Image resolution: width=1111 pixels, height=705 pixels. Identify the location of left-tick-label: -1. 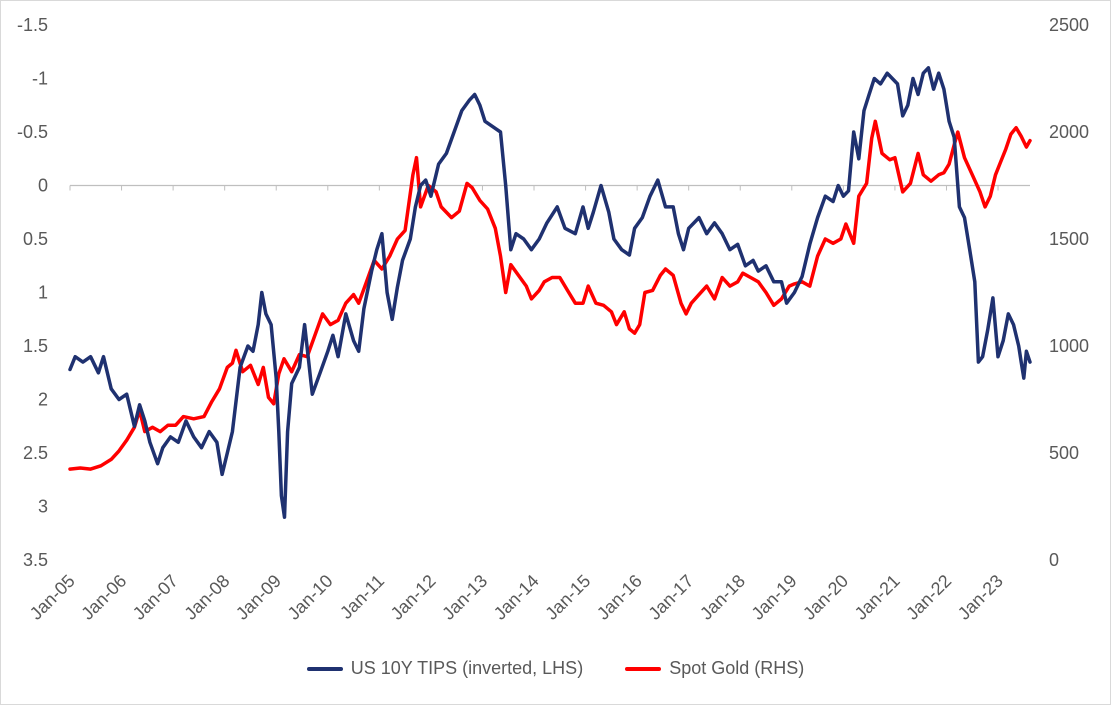
(40, 79).